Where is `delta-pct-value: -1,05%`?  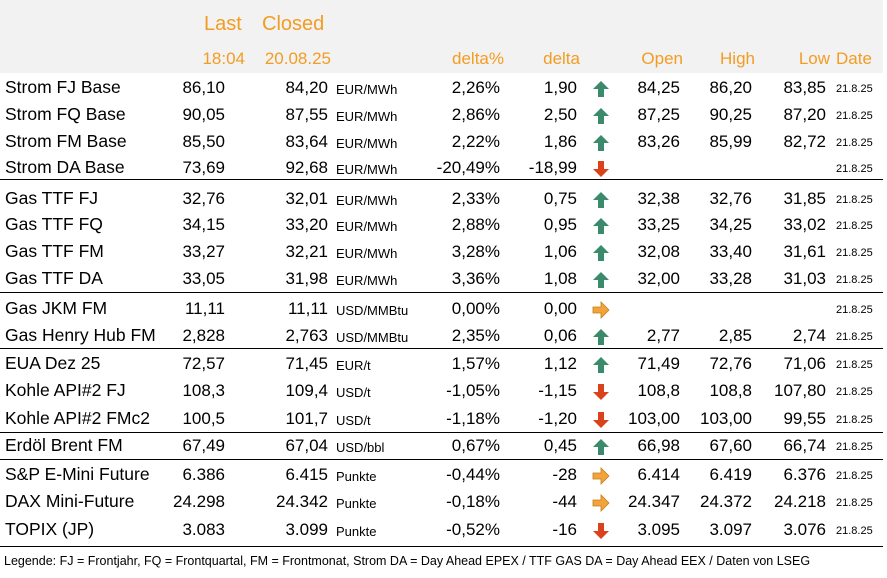
delta-pct-value: -1,05% is located at coordinates (473, 390).